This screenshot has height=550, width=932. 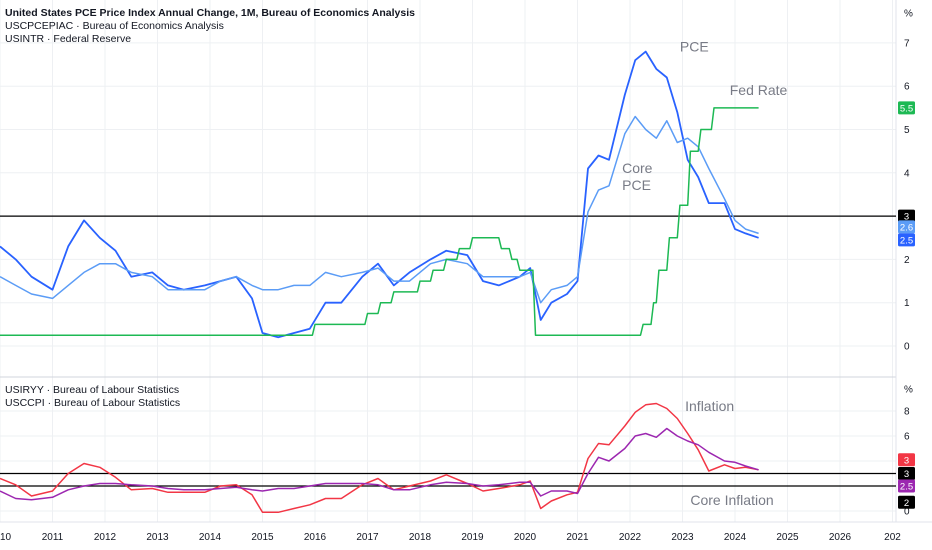 What do you see at coordinates (892, 537) in the screenshot?
I see `x-tick-label: 202` at bounding box center [892, 537].